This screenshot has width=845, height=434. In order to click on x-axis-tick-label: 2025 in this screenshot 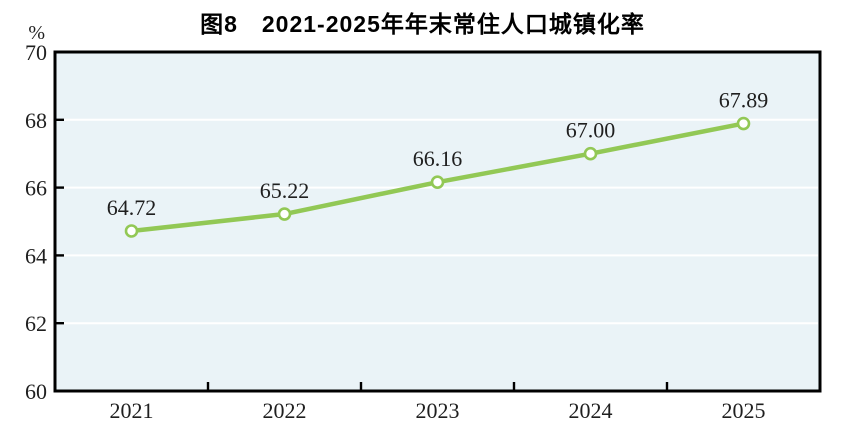, I will do `click(744, 410)`.